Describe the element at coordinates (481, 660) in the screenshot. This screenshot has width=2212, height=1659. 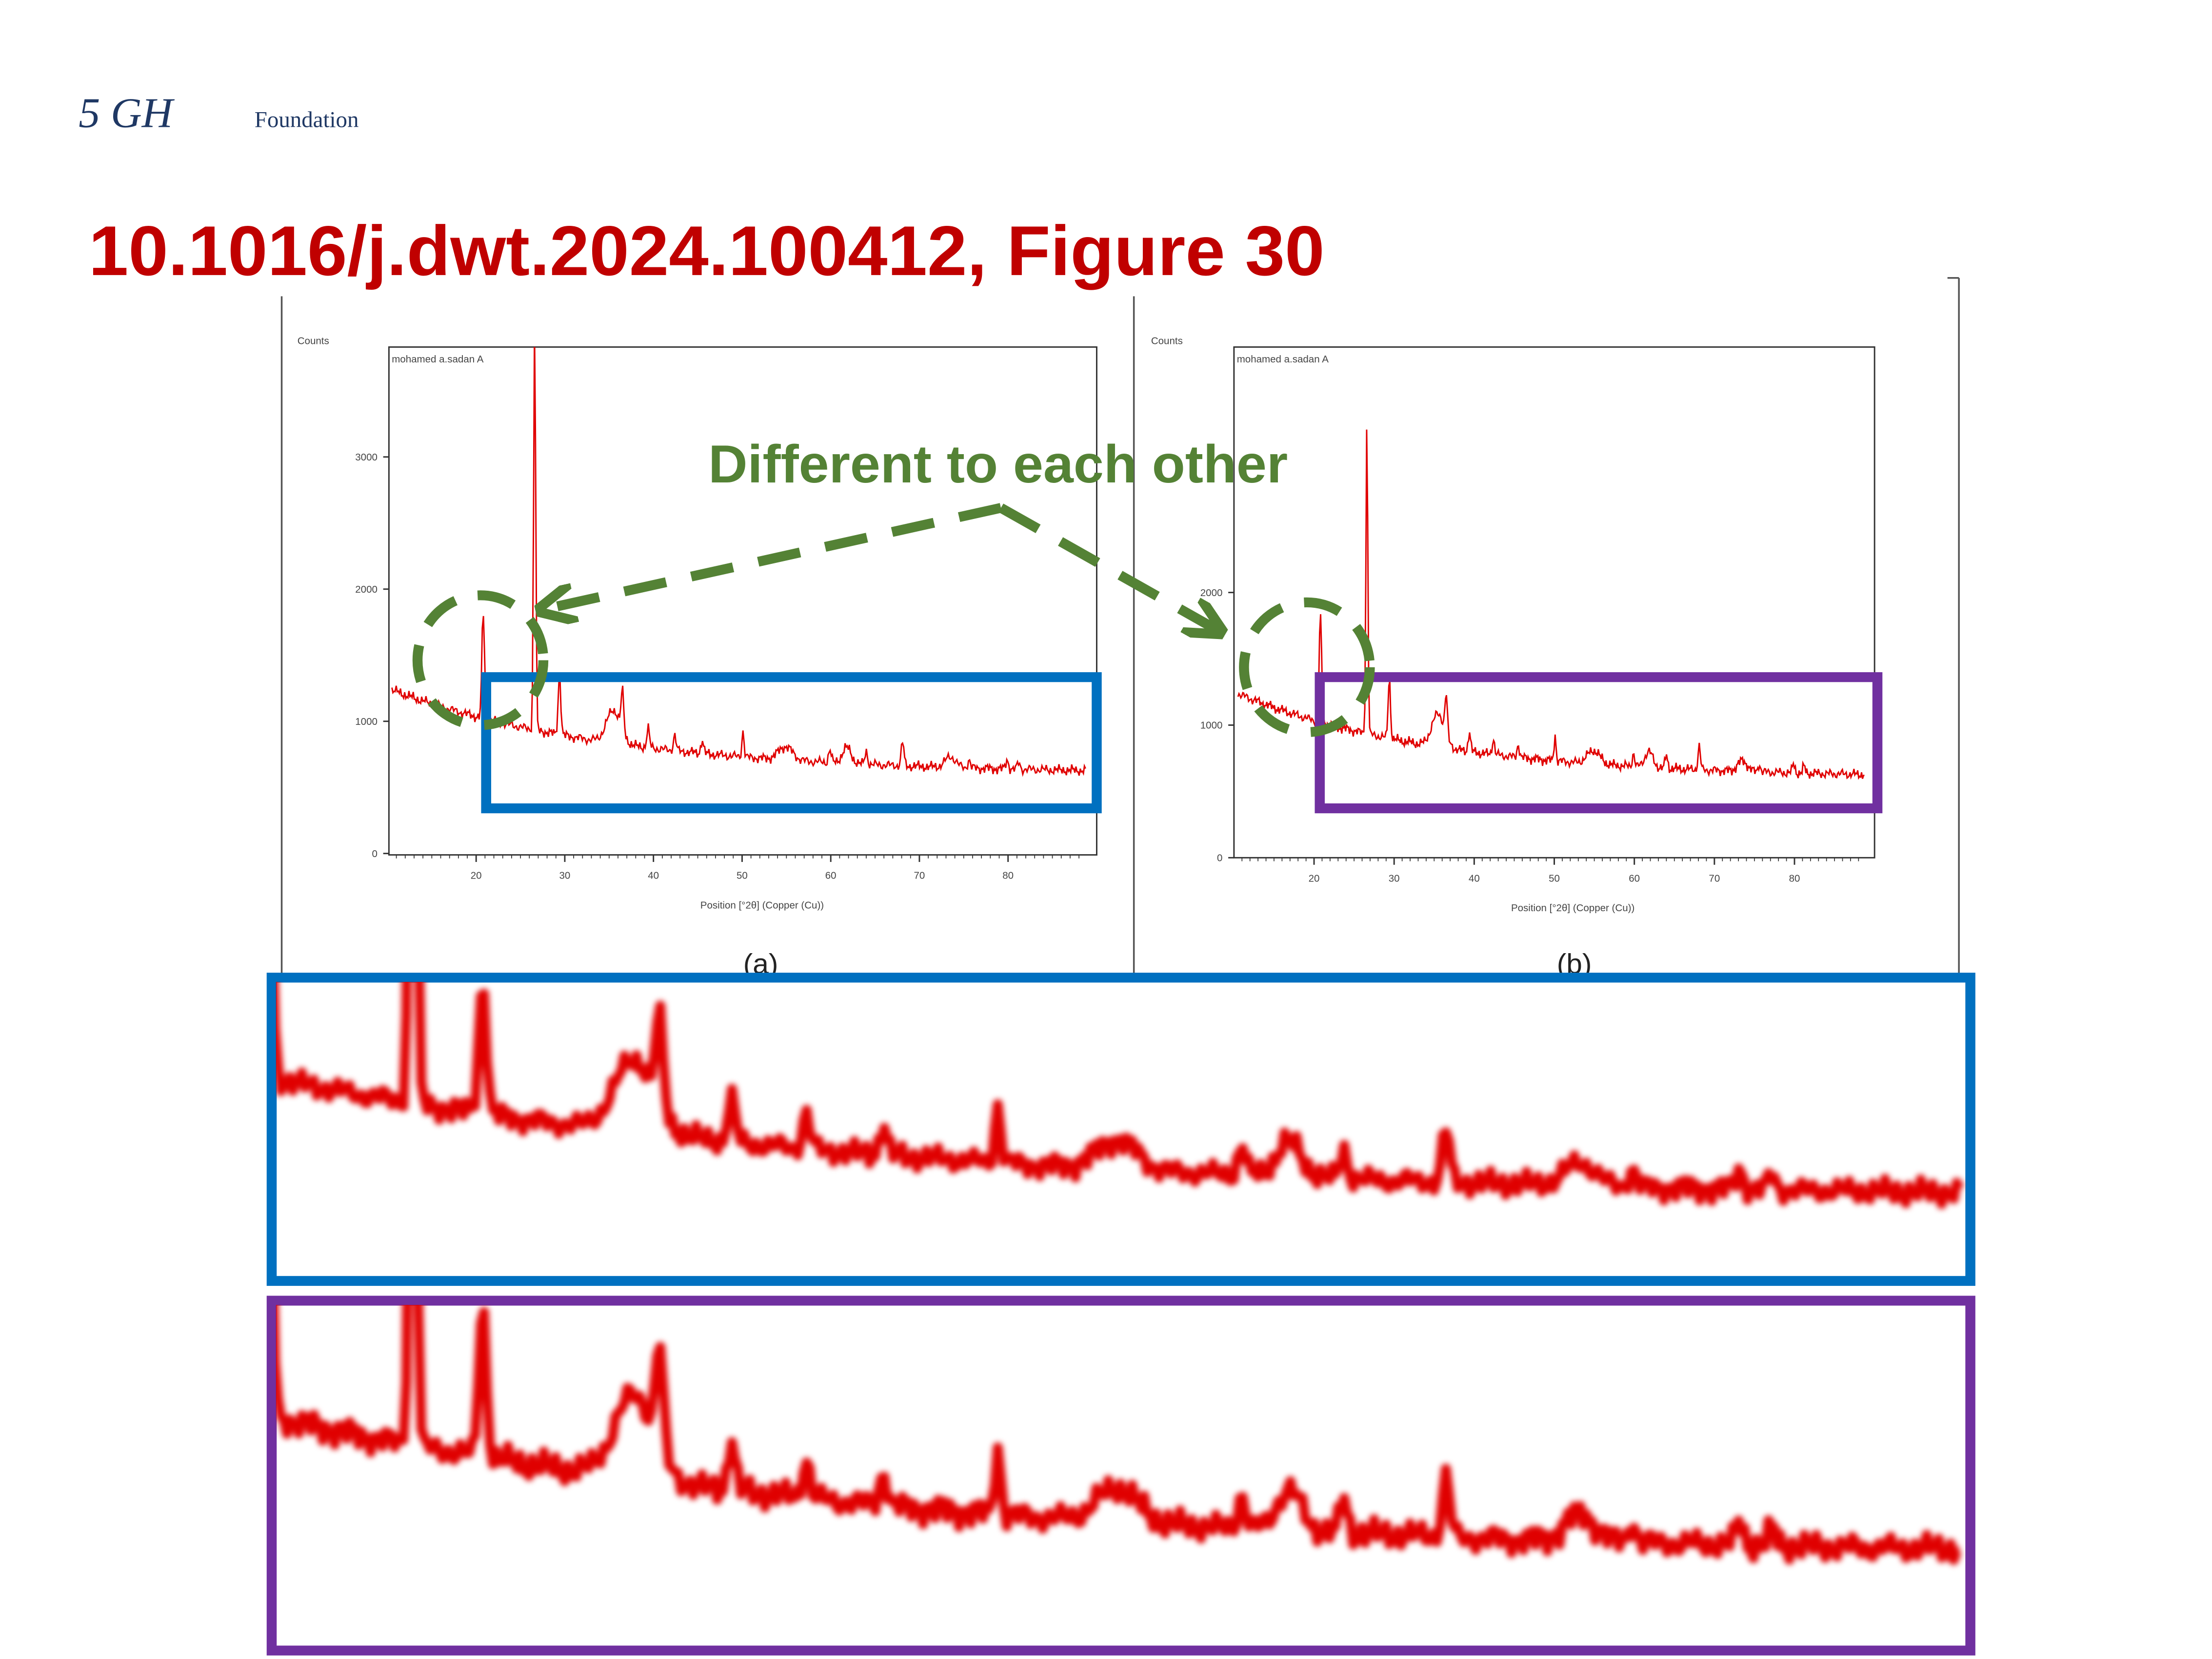
I see `circle-a` at that location.